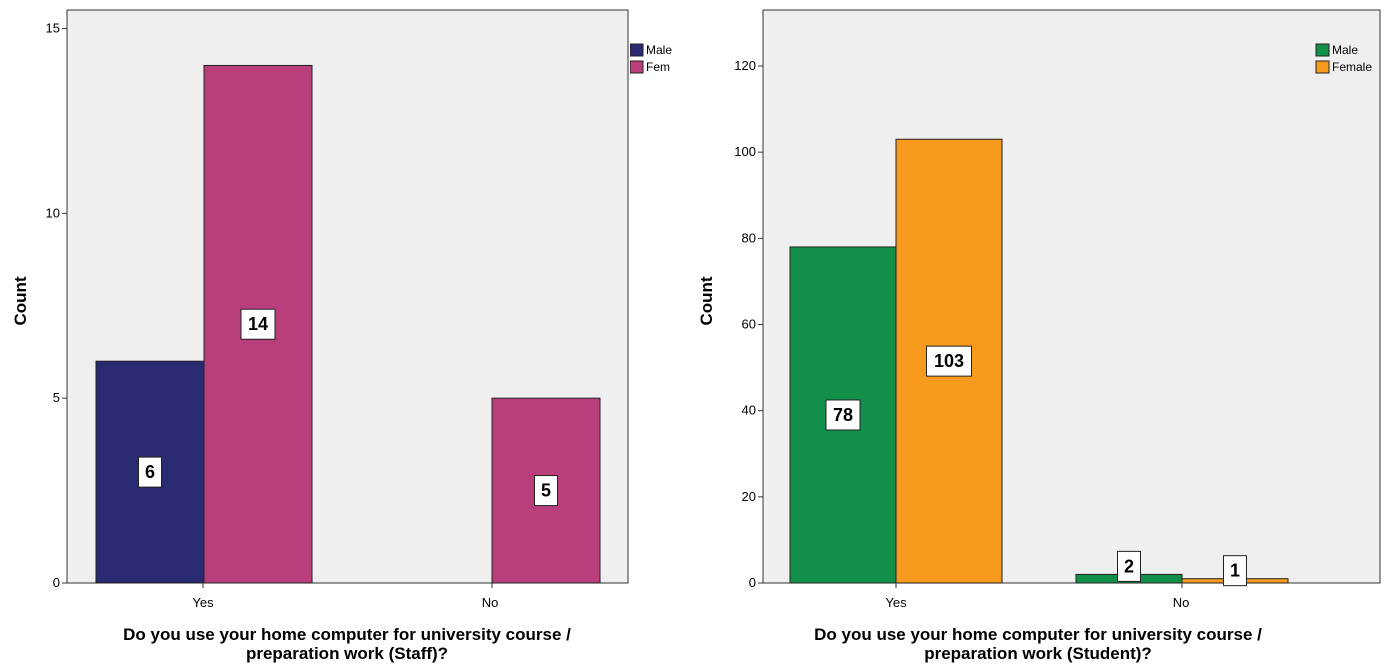  Describe the element at coordinates (1038, 653) in the screenshot. I see `x-axis-title: preparation work (Student)?` at that location.